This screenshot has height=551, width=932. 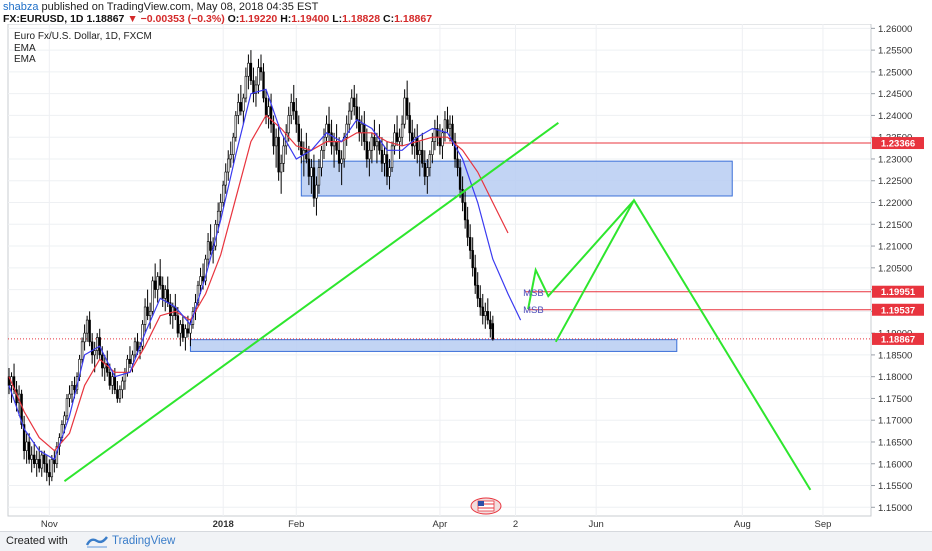 I want to click on close-value: 1.18867, so click(x=413, y=19).